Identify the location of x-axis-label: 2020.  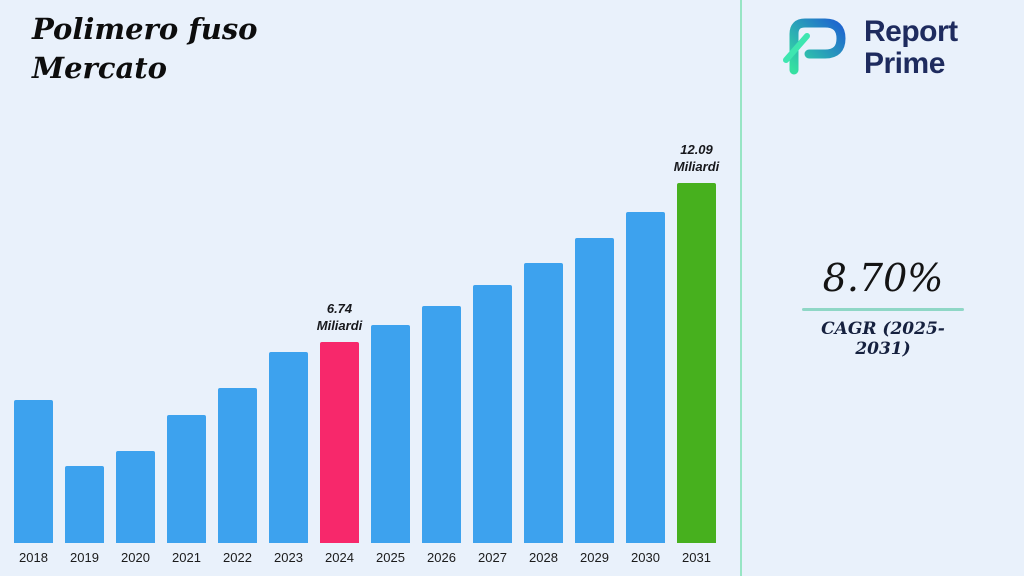
(135, 557).